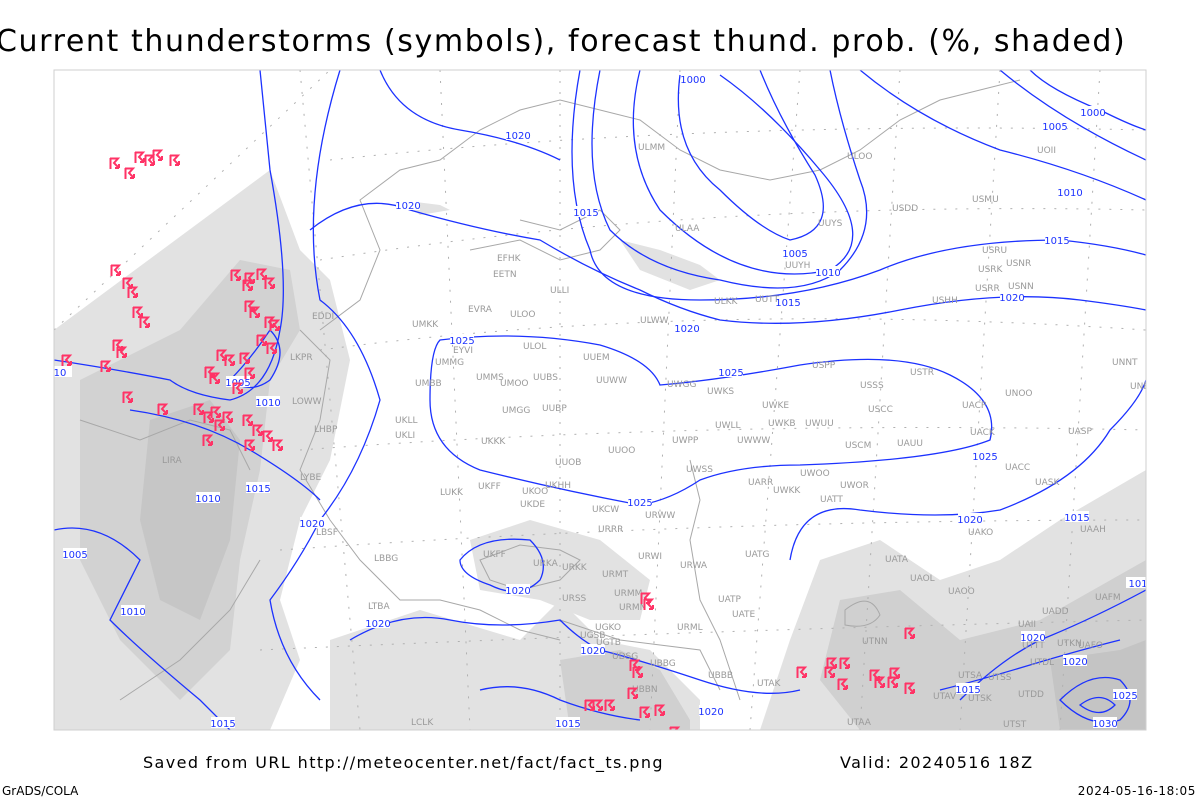  I want to click on station-label: UKHH, so click(558, 486).